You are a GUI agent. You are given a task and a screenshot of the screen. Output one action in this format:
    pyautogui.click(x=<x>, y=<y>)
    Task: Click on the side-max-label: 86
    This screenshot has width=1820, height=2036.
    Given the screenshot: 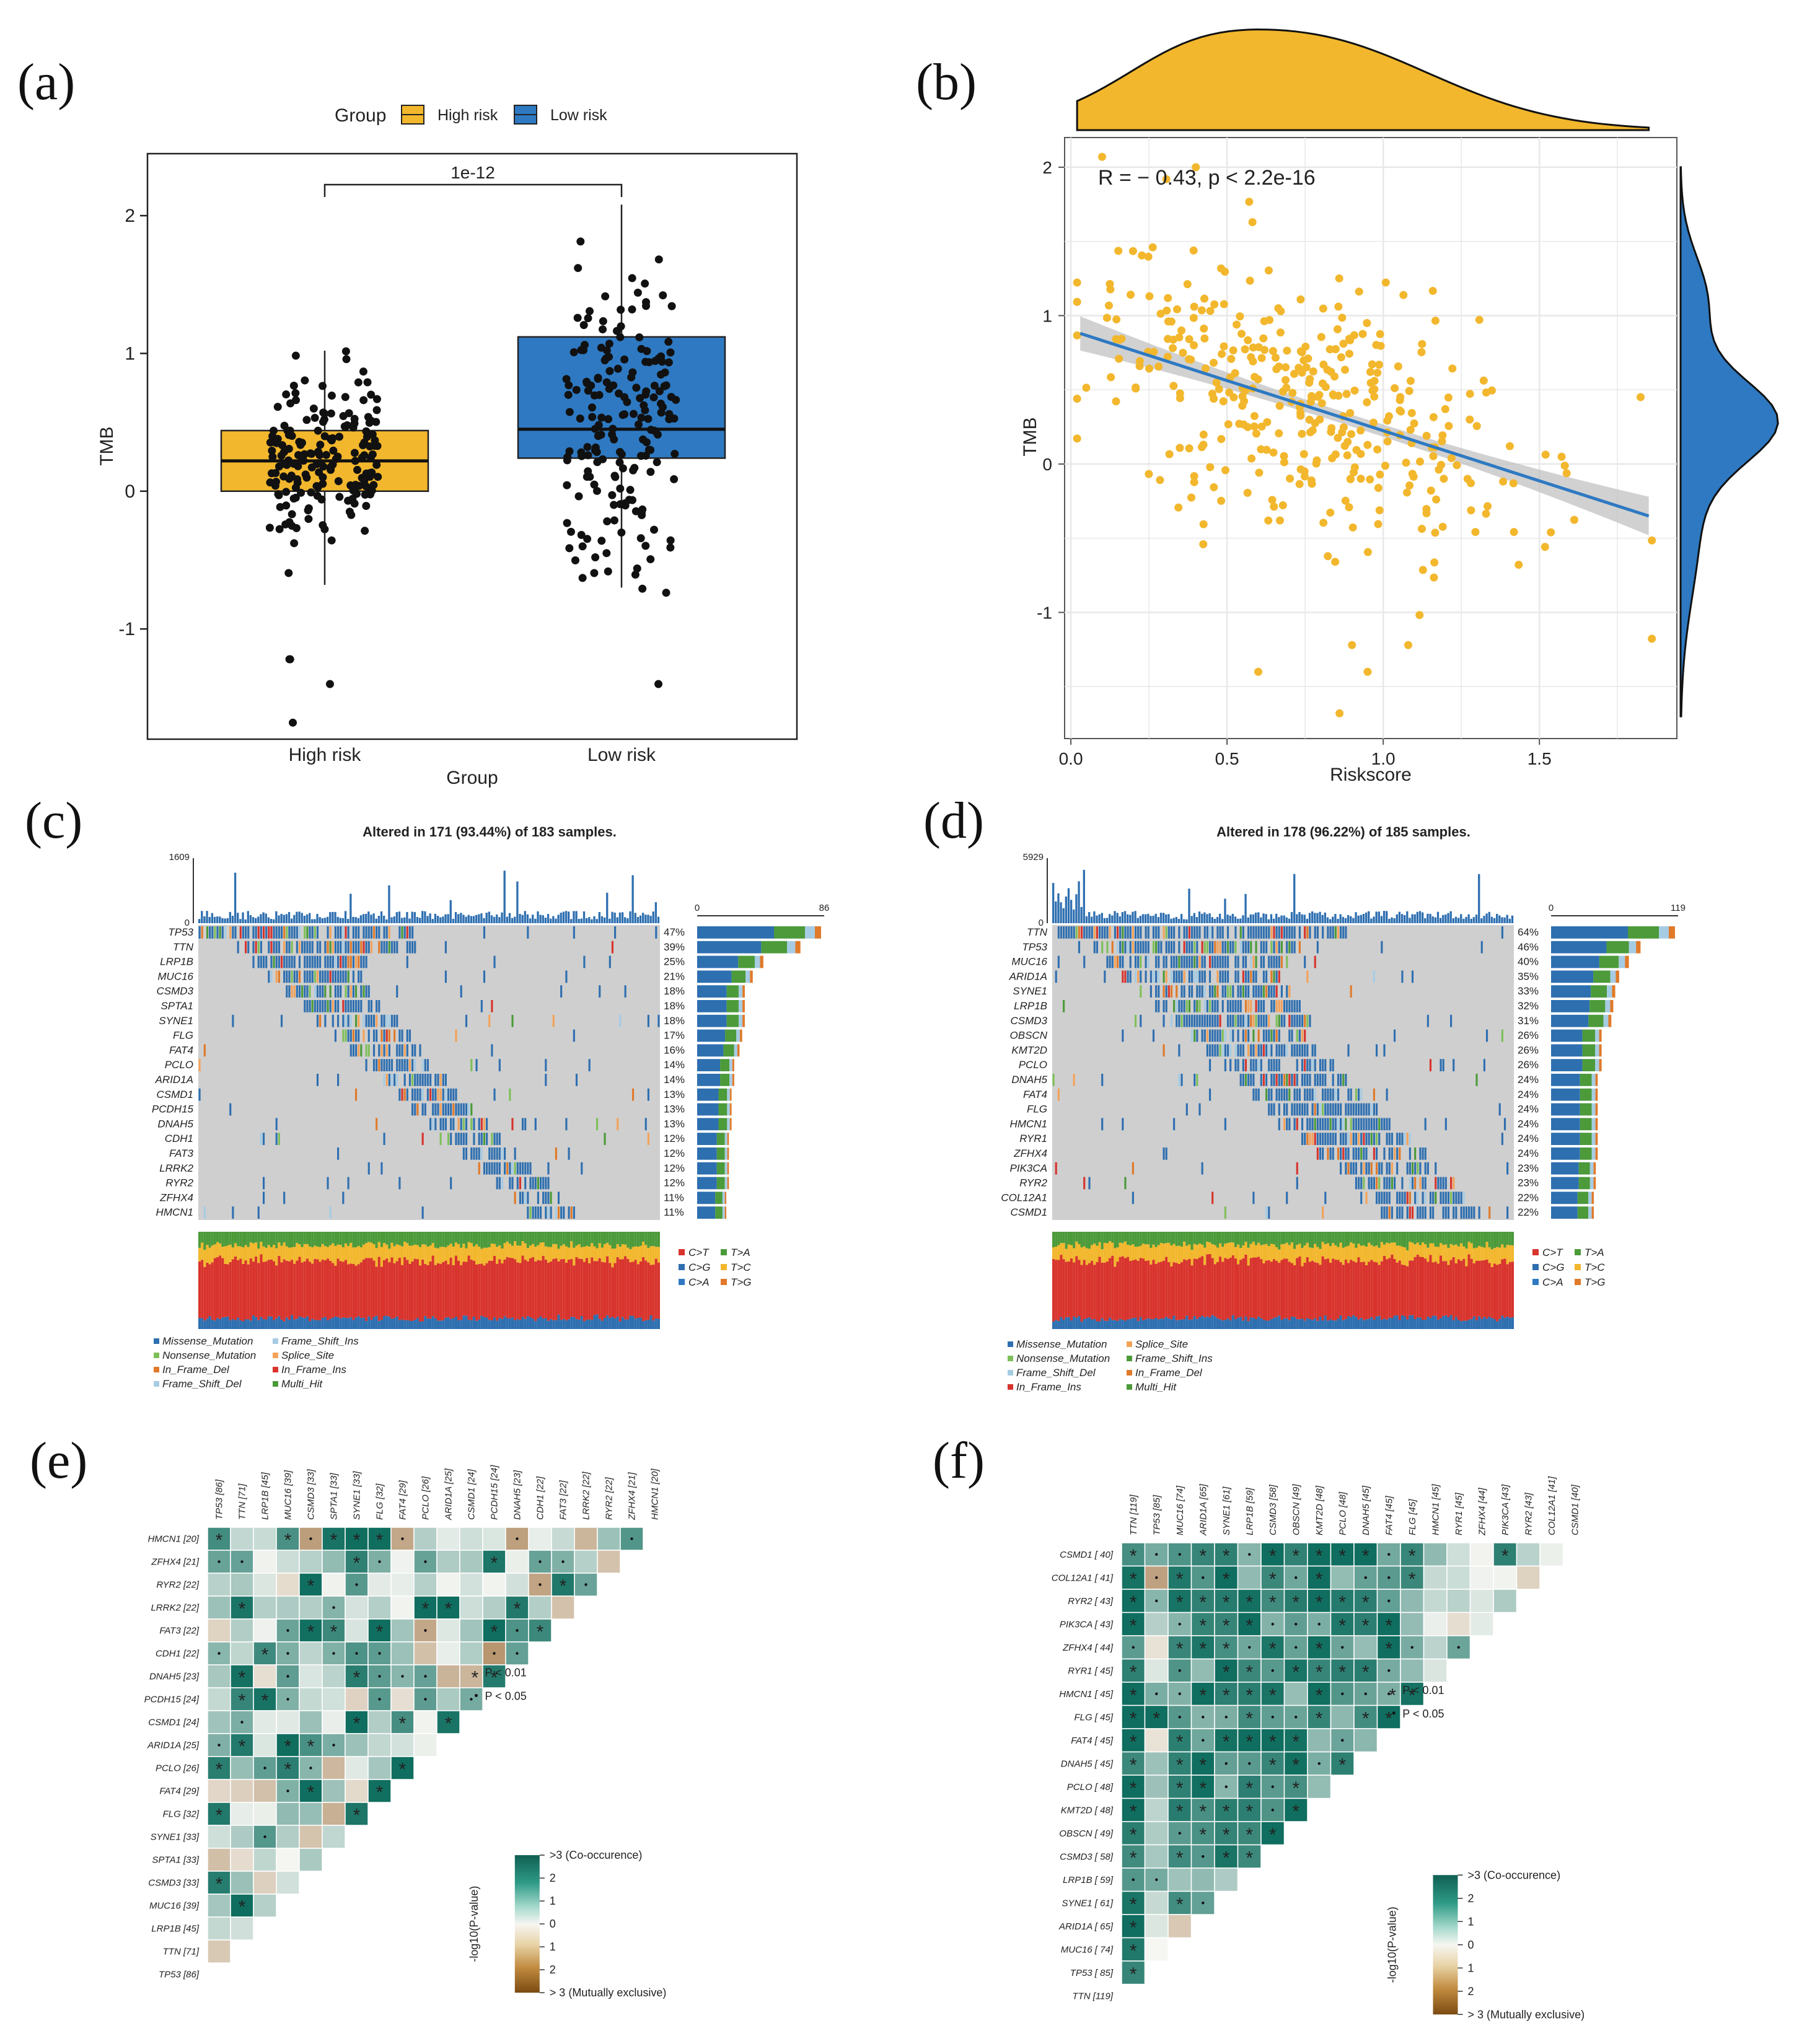 What is the action you would take?
    pyautogui.click(x=825, y=908)
    